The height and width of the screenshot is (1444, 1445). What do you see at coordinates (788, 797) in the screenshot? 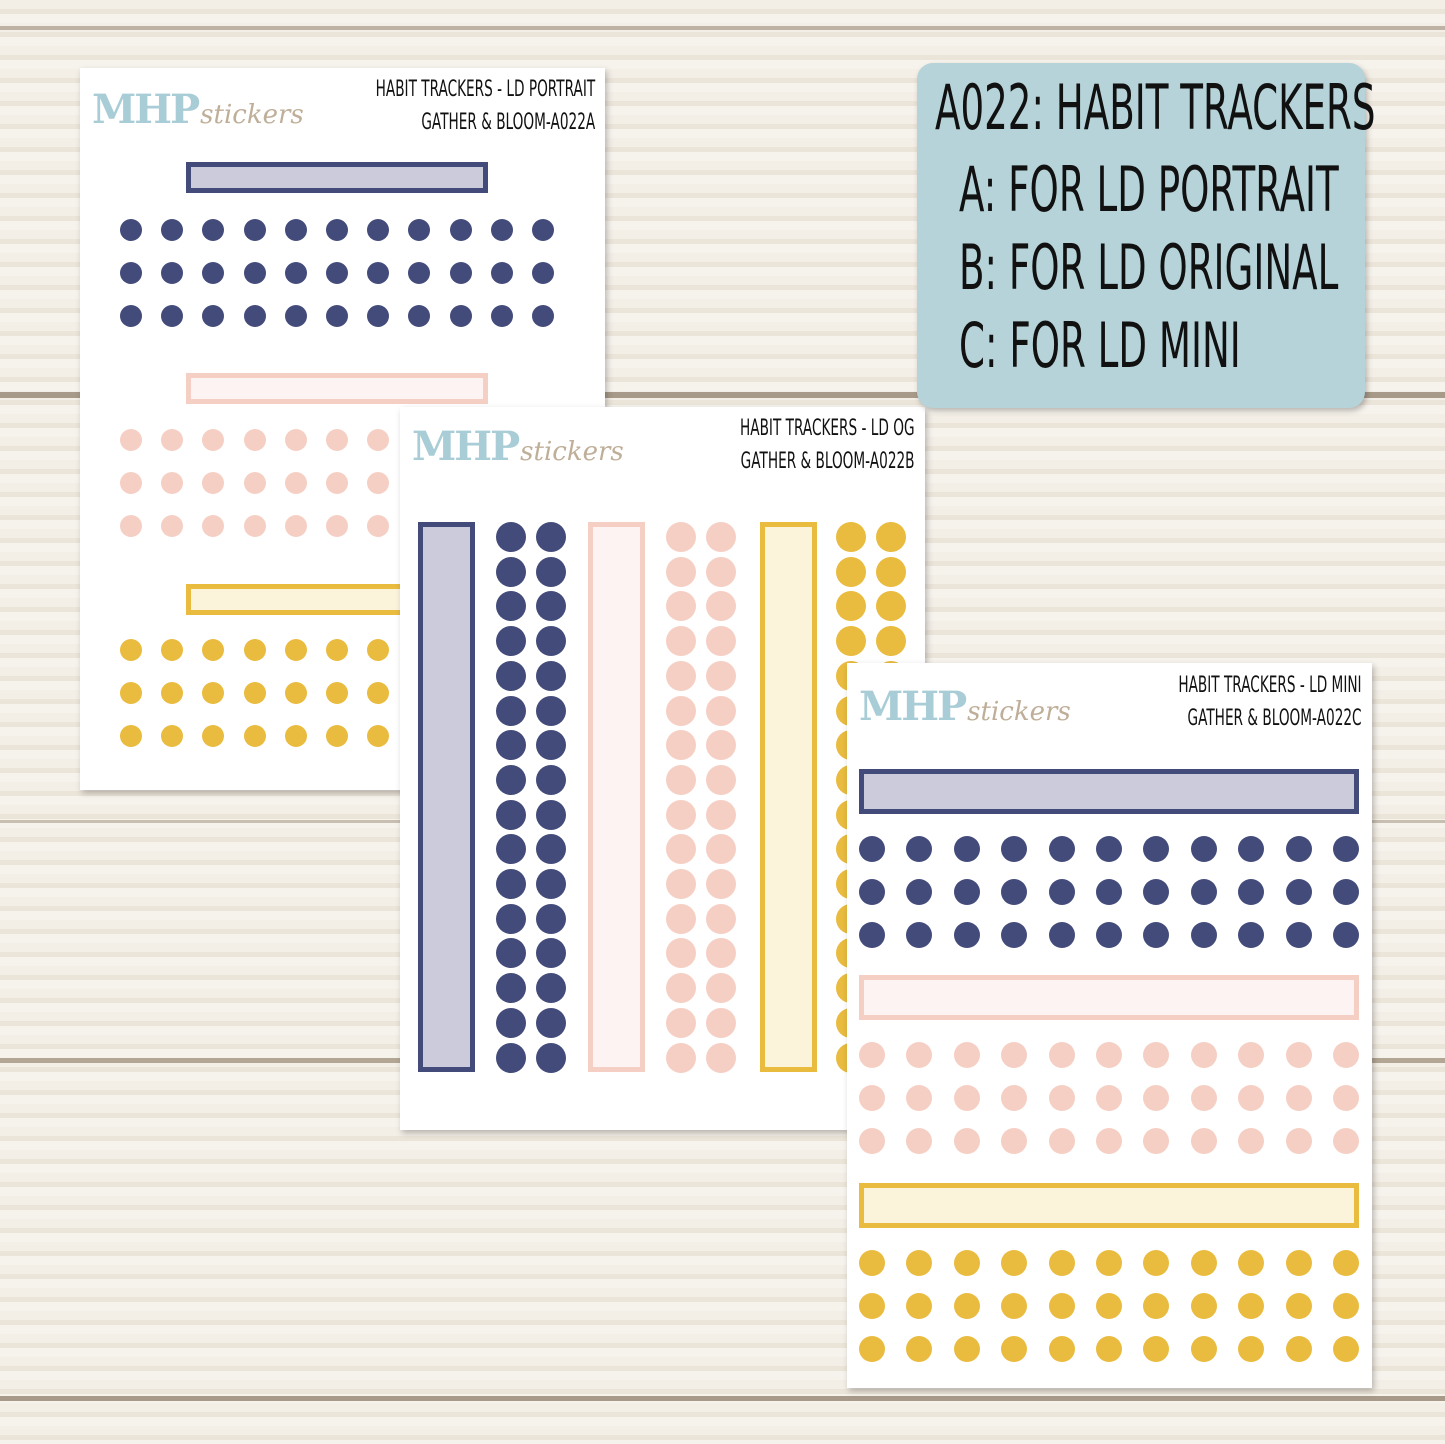
I see `yellow-tracker-bar` at bounding box center [788, 797].